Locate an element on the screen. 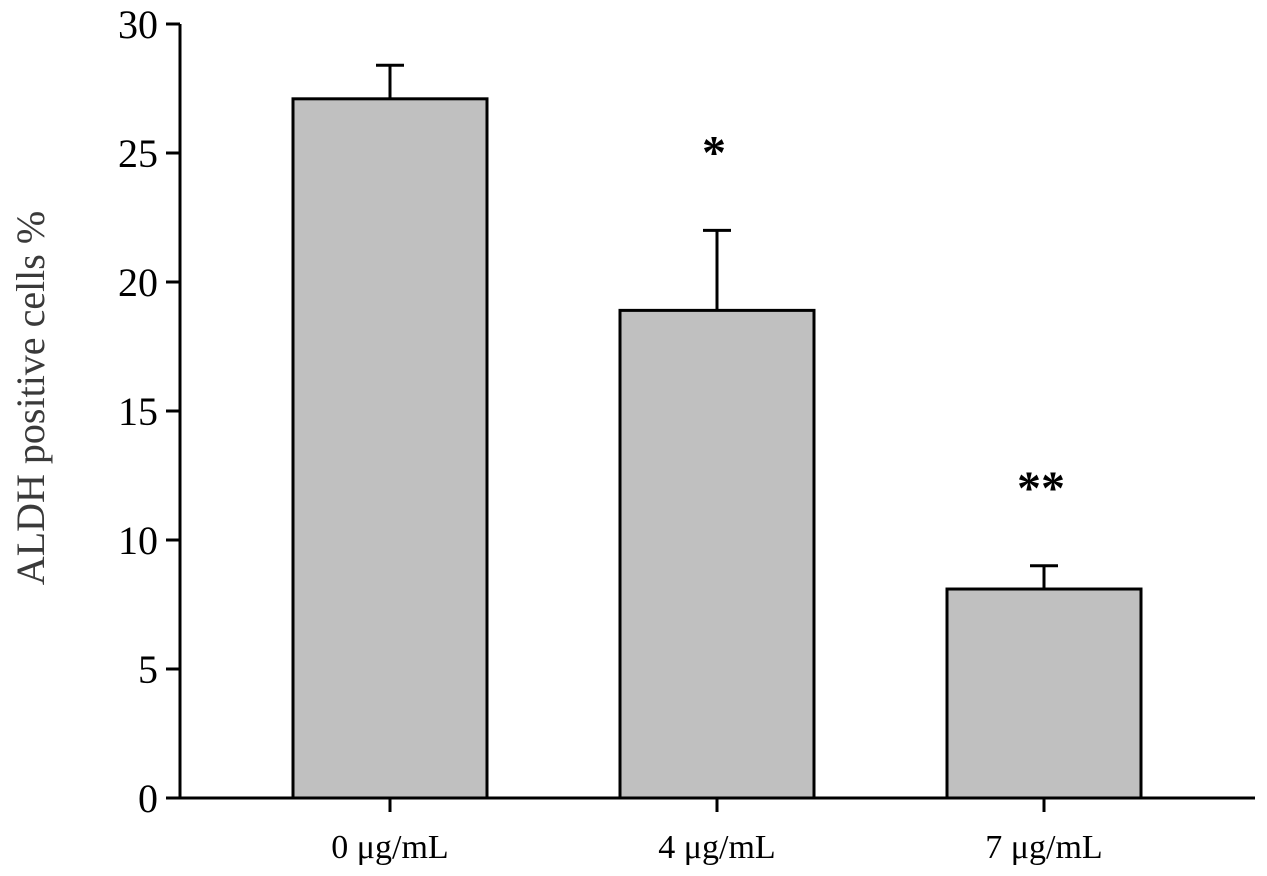 The height and width of the screenshot is (876, 1267). x-tick-label: 0 μg/mL is located at coordinates (389, 847).